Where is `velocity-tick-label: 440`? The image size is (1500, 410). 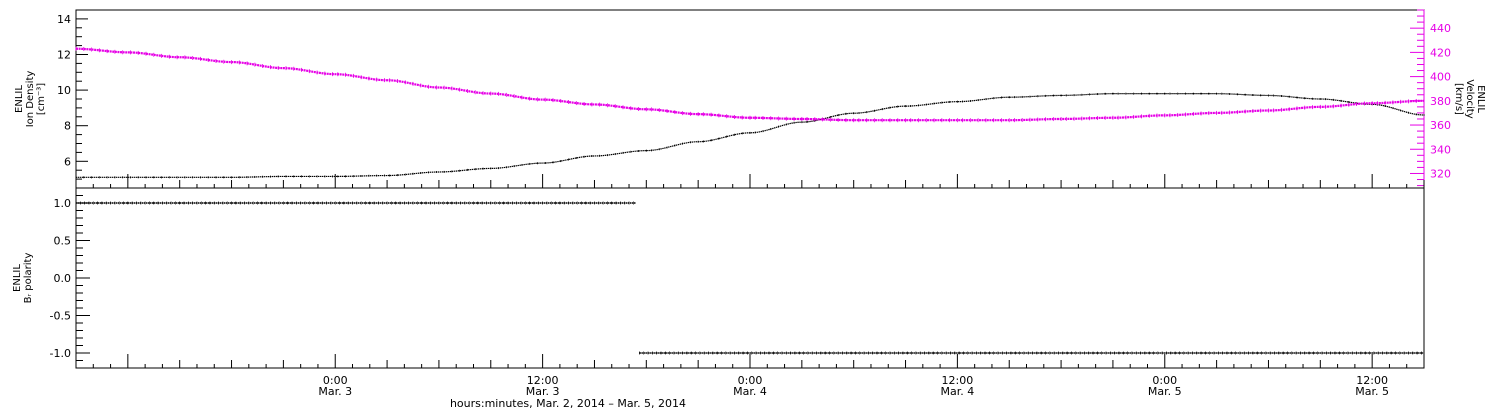
velocity-tick-label: 440 is located at coordinates (1440, 28).